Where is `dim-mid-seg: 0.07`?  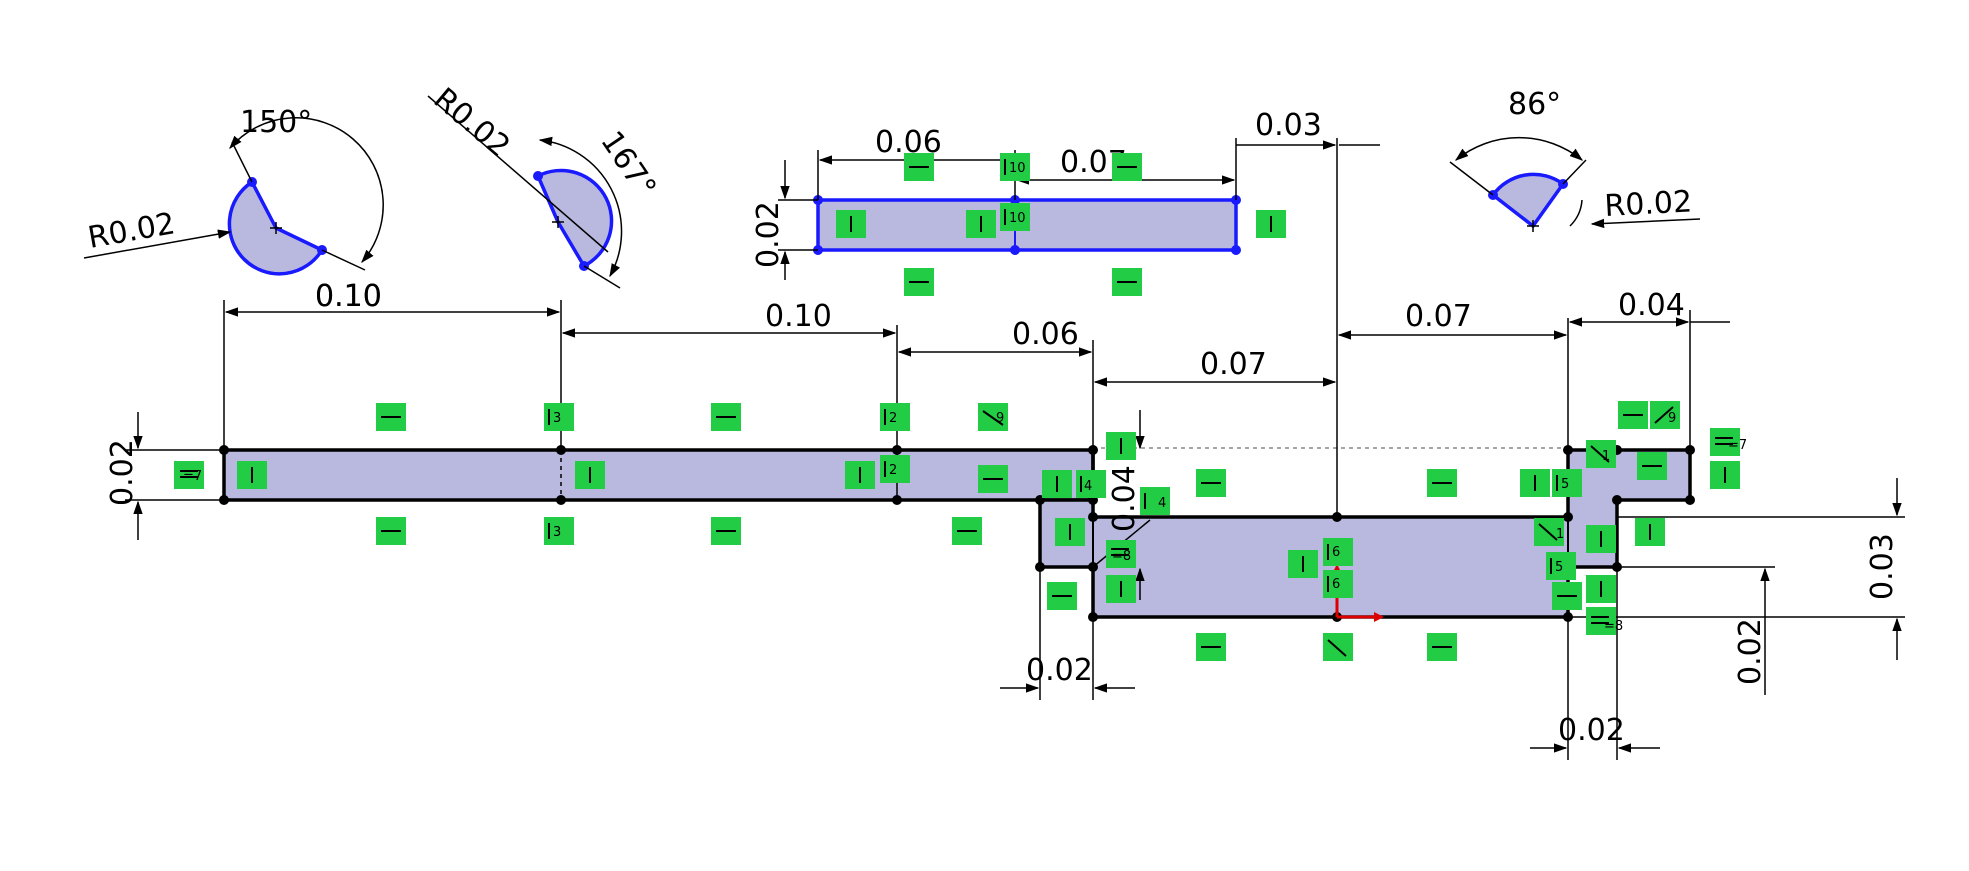
dim-mid-seg: 0.07 is located at coordinates (1233, 364).